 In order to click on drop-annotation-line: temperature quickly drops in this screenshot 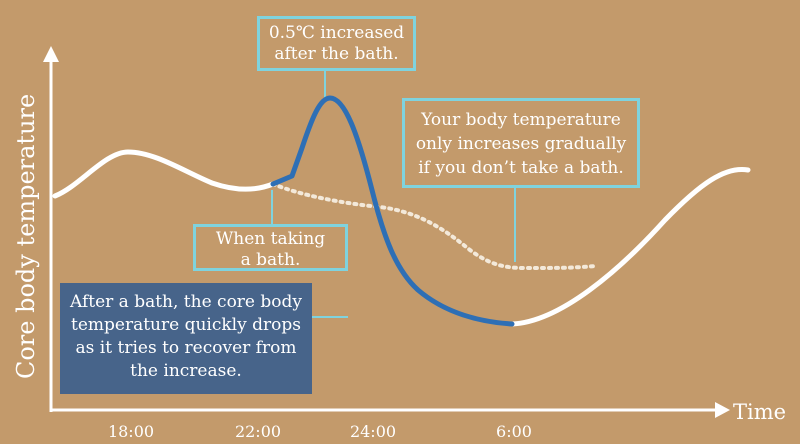, I will do `click(186, 325)`.